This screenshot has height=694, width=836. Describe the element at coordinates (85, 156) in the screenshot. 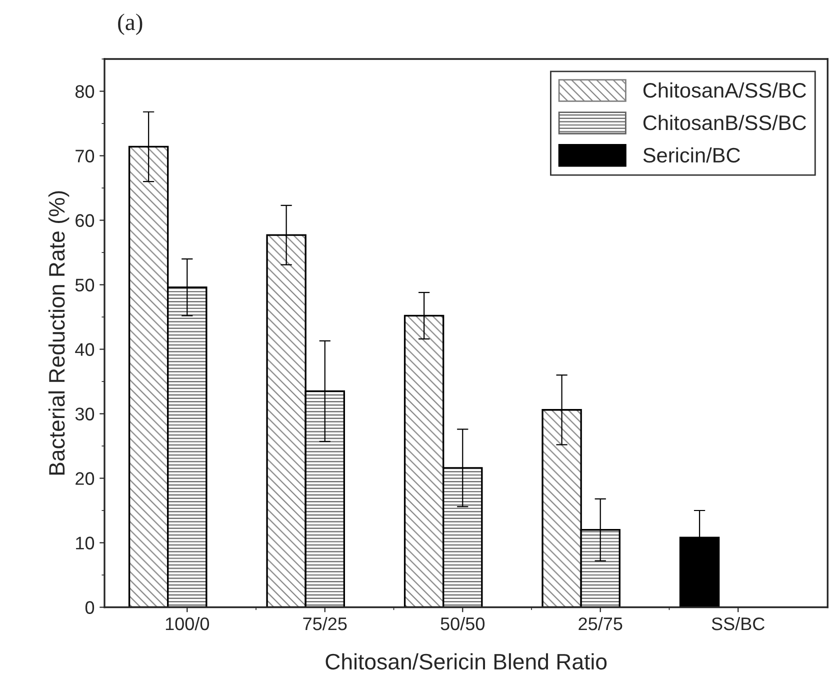

I see `y-tick-label: 70` at that location.